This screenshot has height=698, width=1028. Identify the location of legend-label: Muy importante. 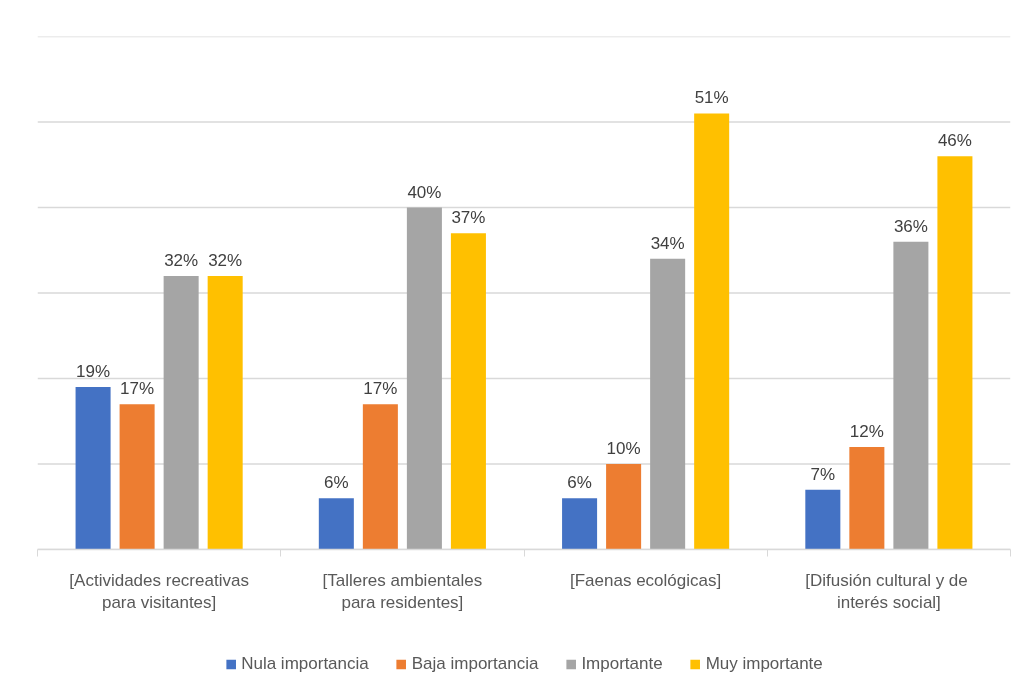
(764, 664).